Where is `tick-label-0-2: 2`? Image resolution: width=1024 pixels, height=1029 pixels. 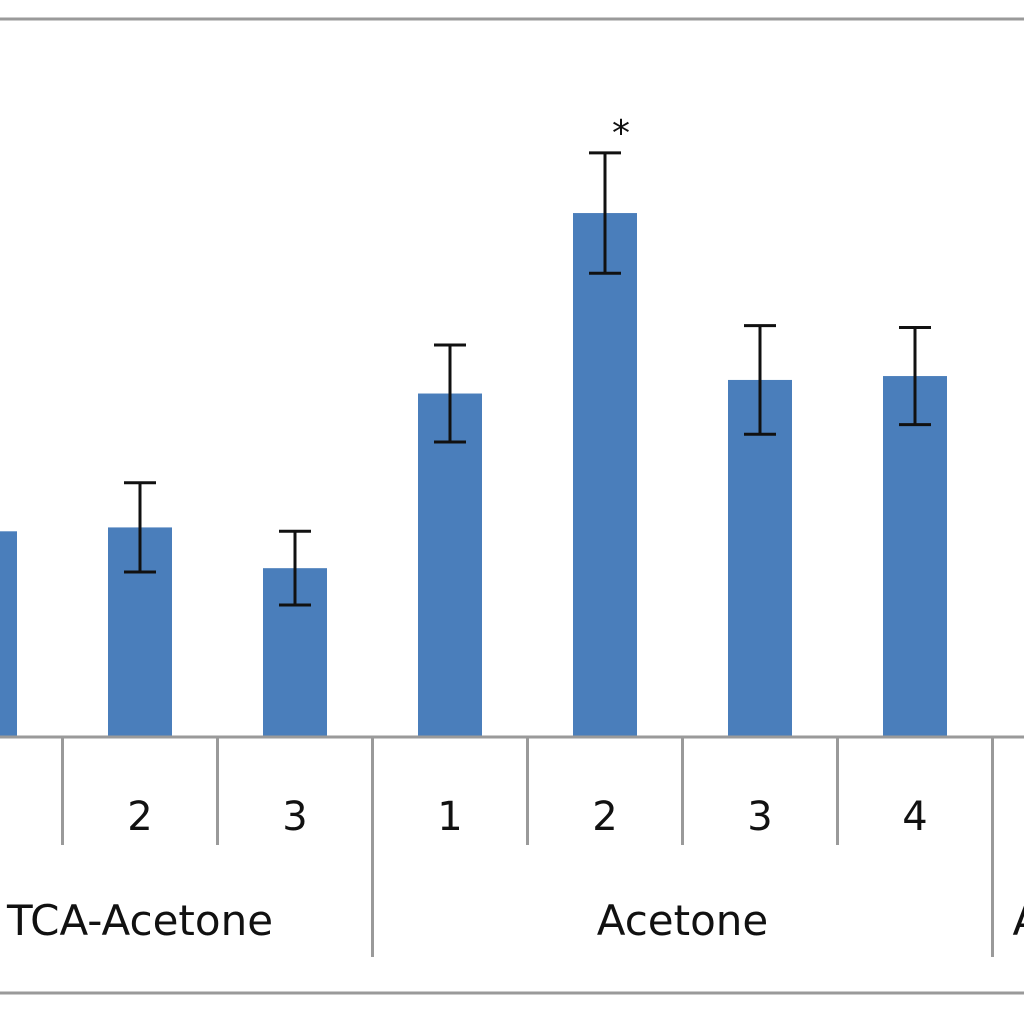
tick-label-0-2: 2 is located at coordinates (139, 817).